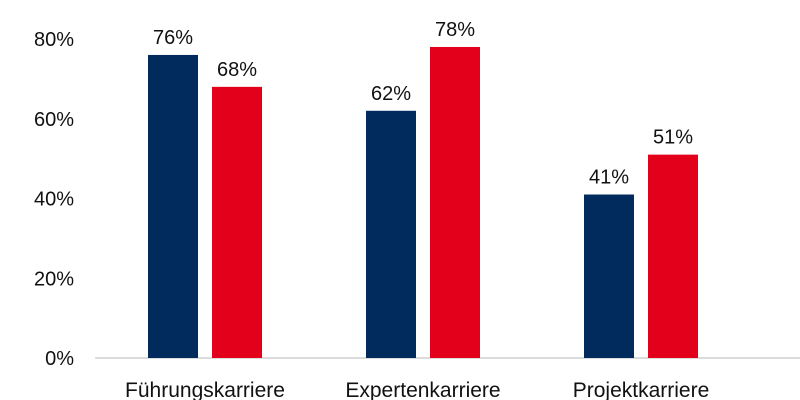 The image size is (800, 400). What do you see at coordinates (205, 389) in the screenshot?
I see `x-tick-label: Führungskarriere` at bounding box center [205, 389].